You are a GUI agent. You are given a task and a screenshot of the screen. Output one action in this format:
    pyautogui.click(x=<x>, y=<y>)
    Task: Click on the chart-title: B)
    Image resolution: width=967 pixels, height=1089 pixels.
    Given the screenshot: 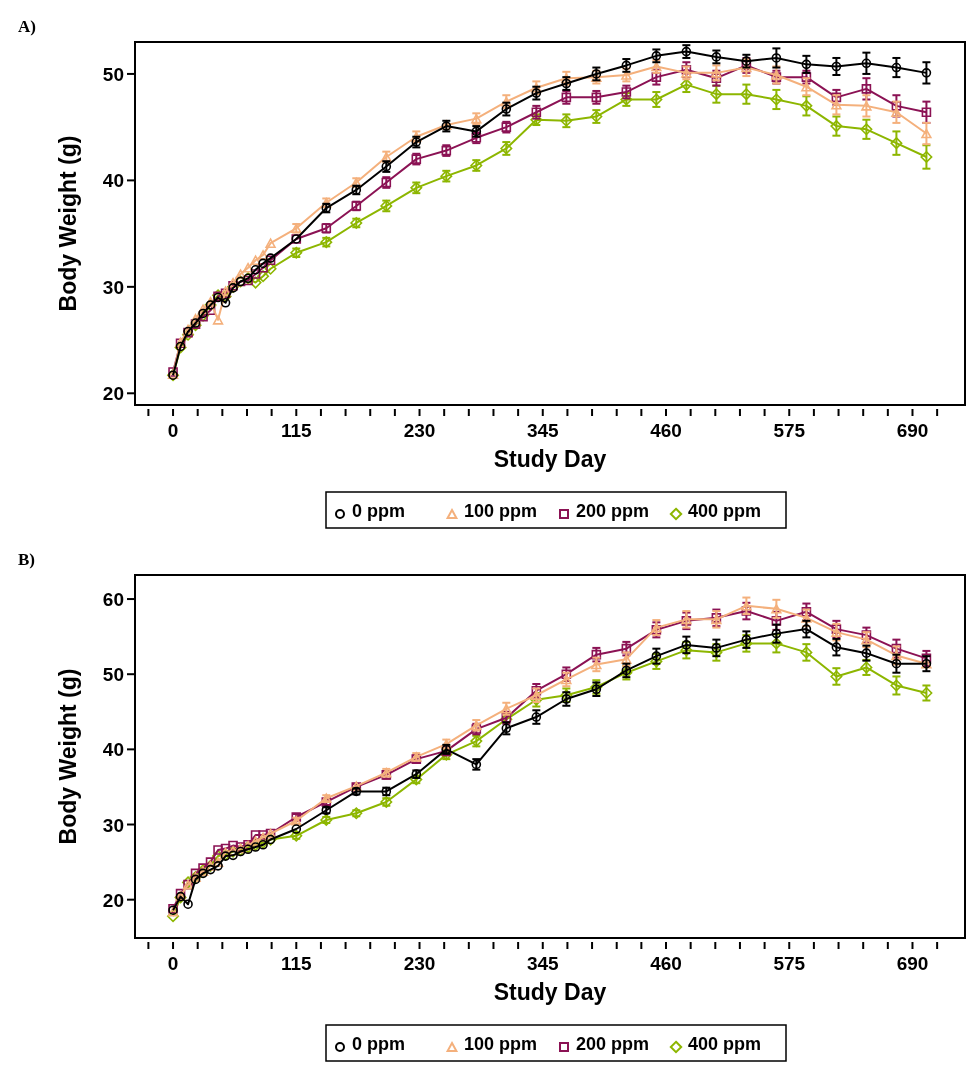 What is the action you would take?
    pyautogui.click(x=26, y=559)
    